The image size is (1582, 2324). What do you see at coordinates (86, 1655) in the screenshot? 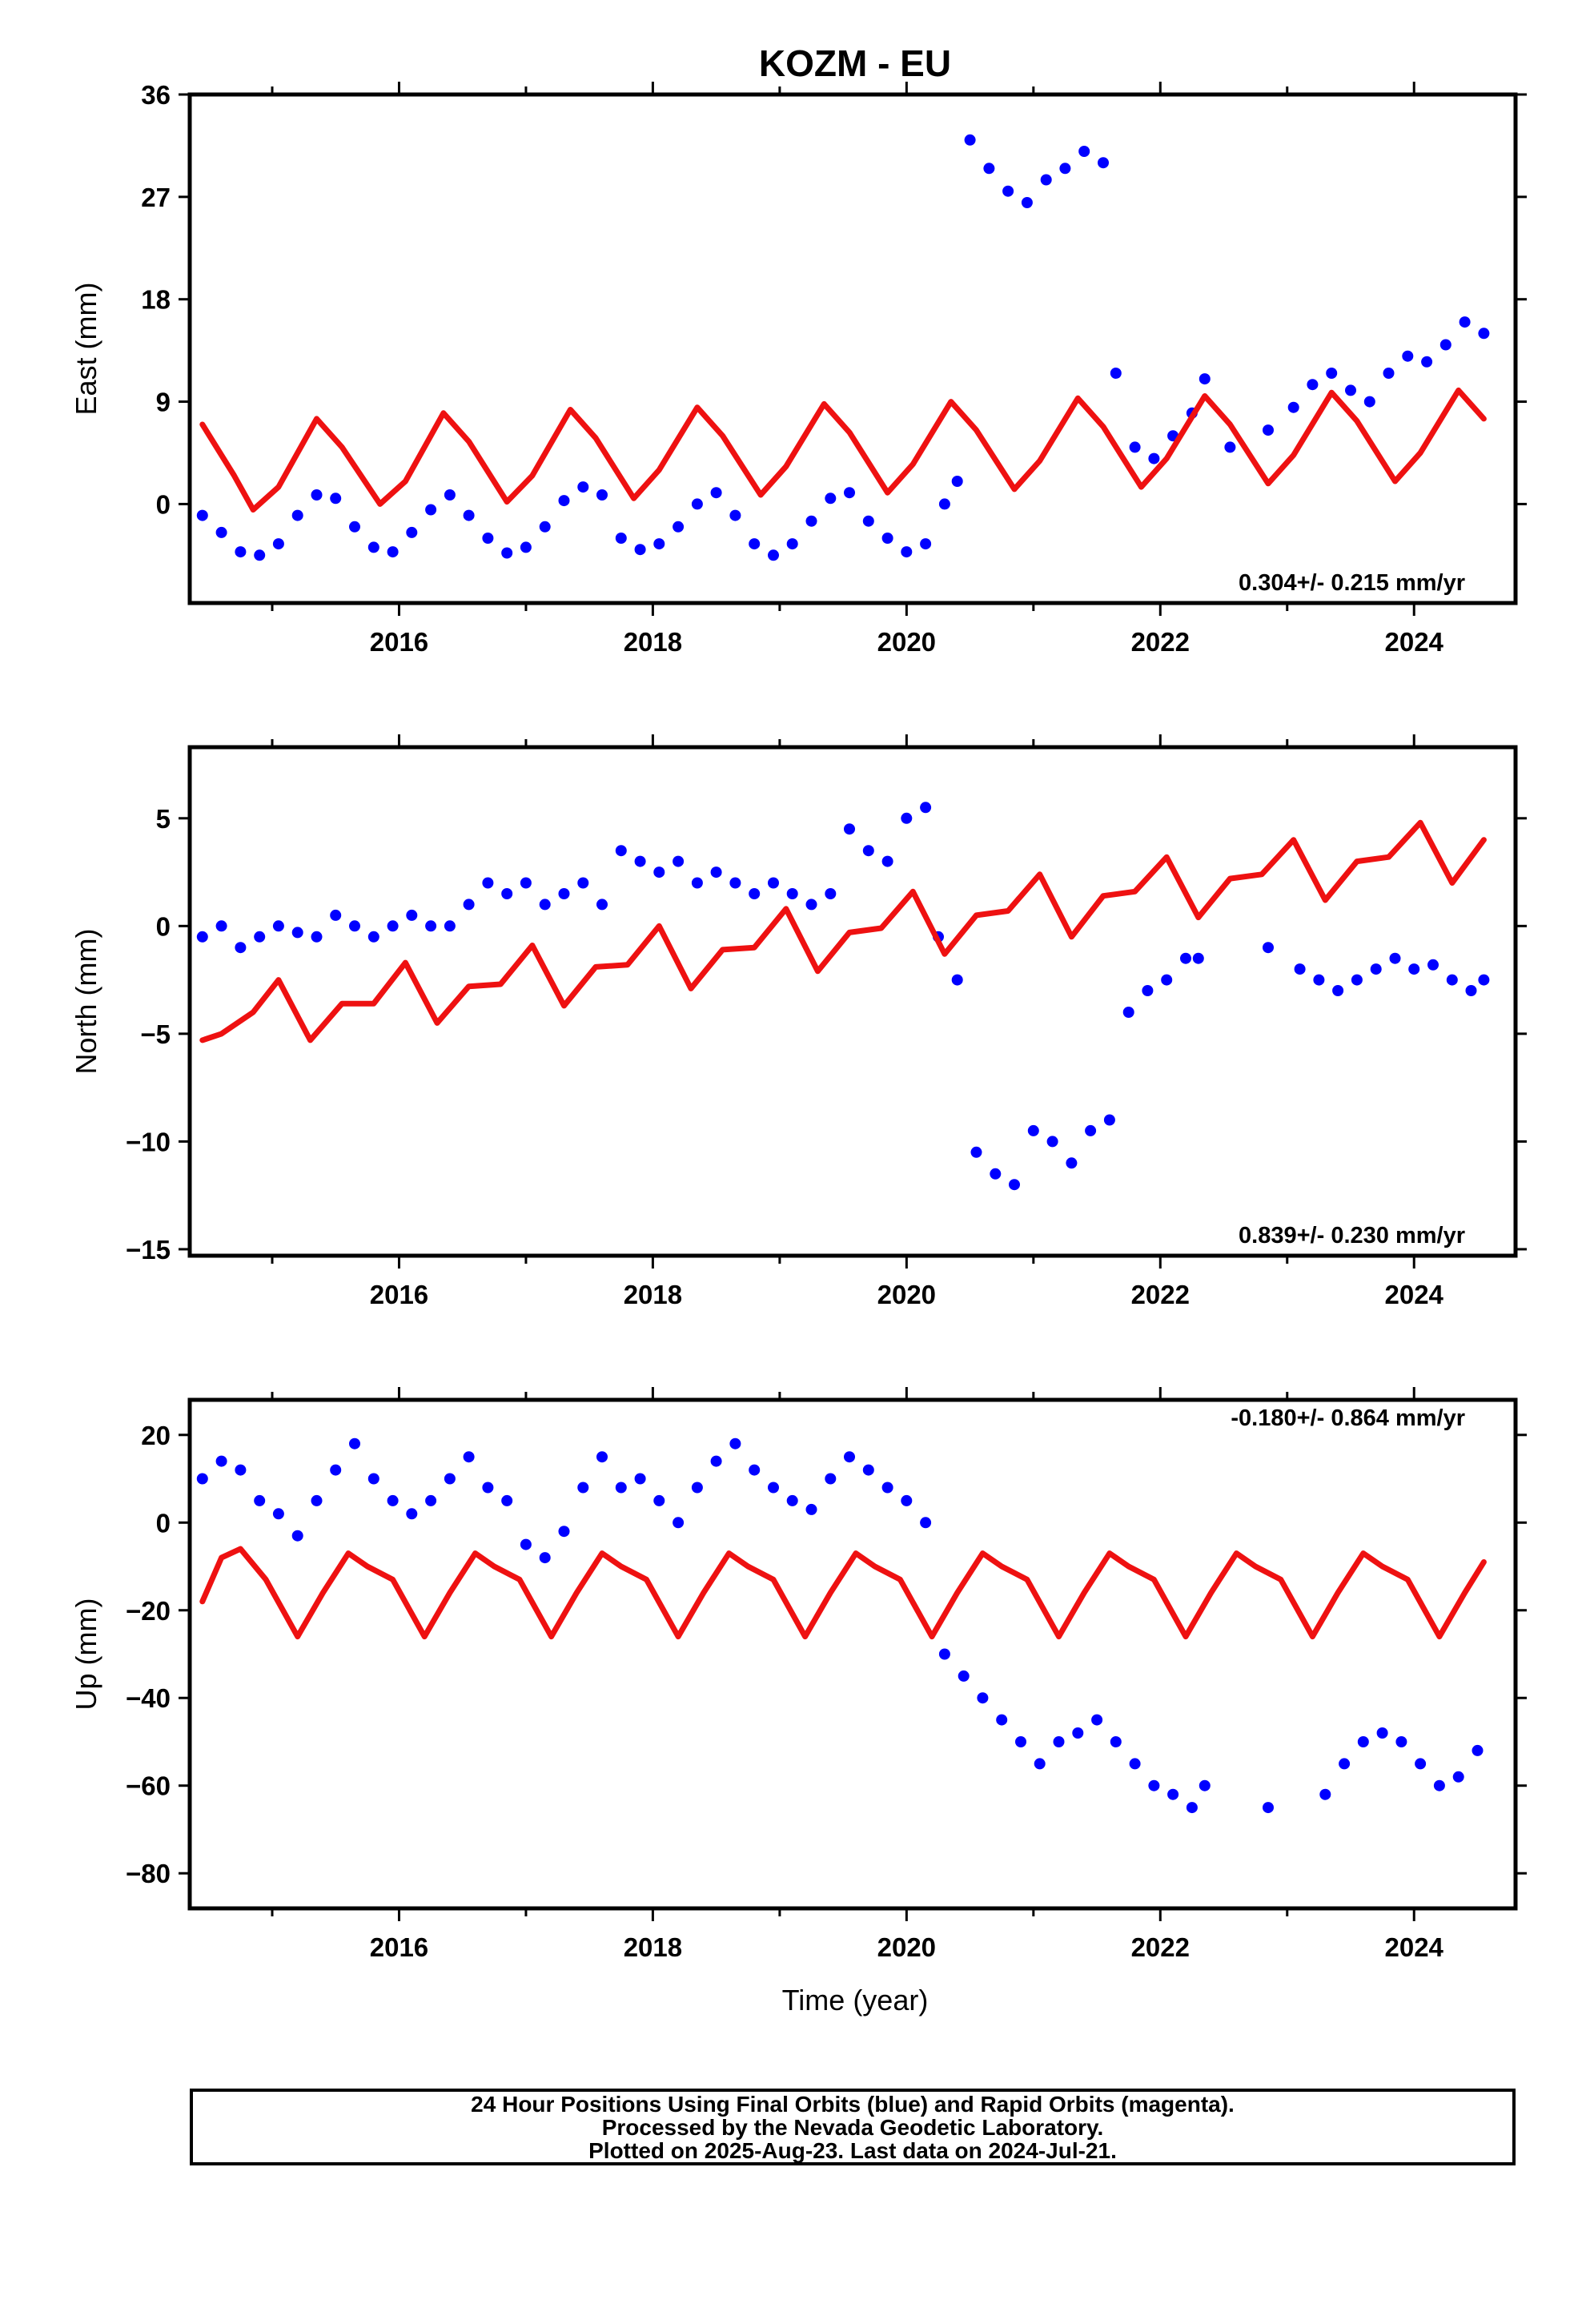
I see `up-y-axis-label: Up (mm)` at bounding box center [86, 1655].